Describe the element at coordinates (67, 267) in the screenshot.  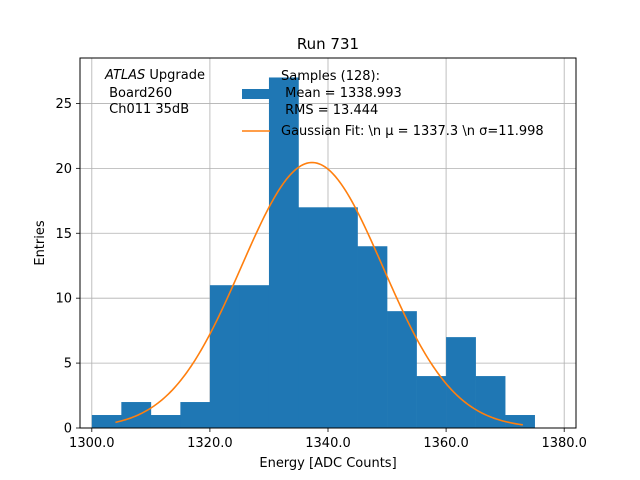
I see `y-axis-ticks: 0 5 10 15 20 25` at that location.